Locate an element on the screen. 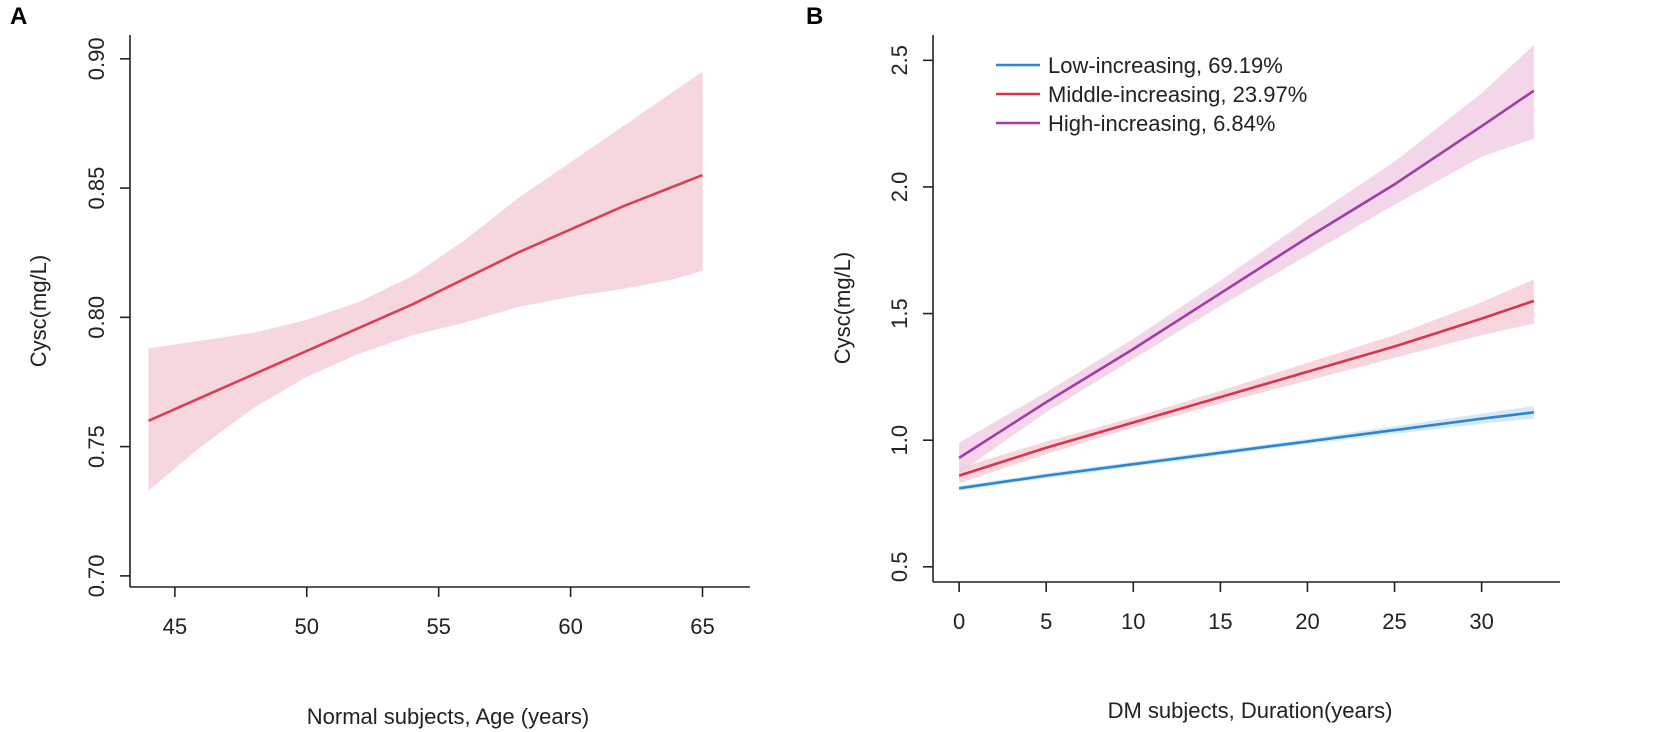  x-tick-label: 25 is located at coordinates (1394, 621).